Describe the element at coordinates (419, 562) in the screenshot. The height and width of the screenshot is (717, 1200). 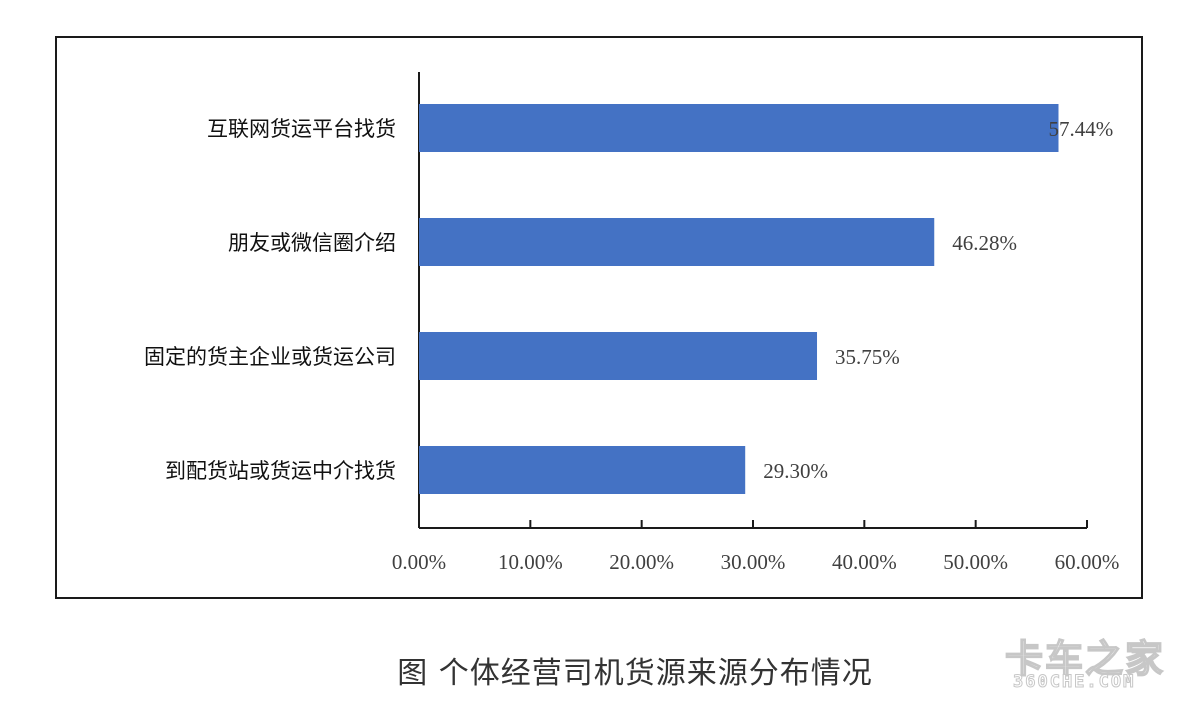
I see `x-tick-label: 0.00%` at that location.